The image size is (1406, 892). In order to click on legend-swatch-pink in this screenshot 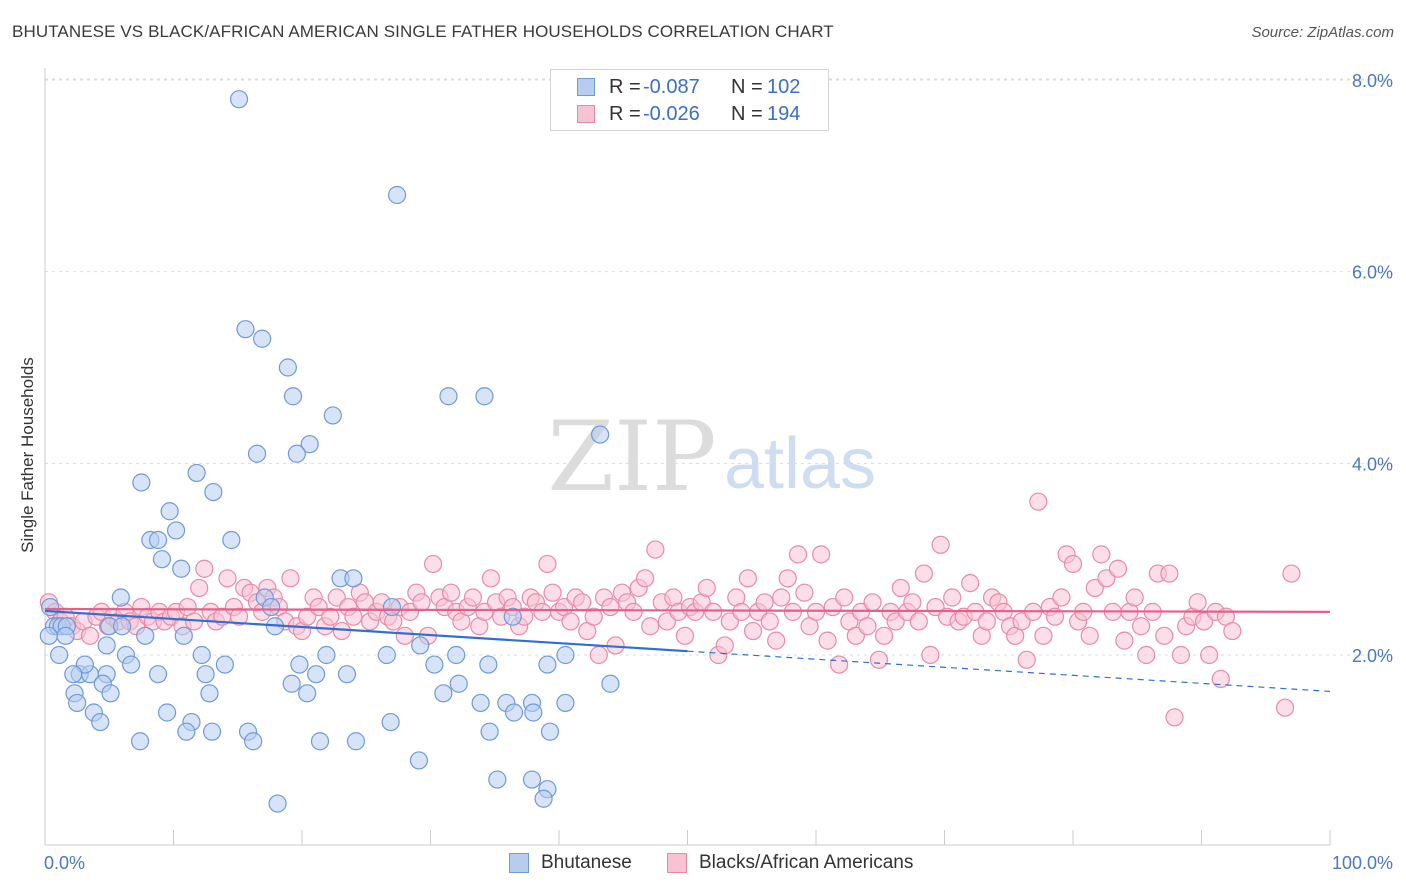, I will do `click(586, 114)`.